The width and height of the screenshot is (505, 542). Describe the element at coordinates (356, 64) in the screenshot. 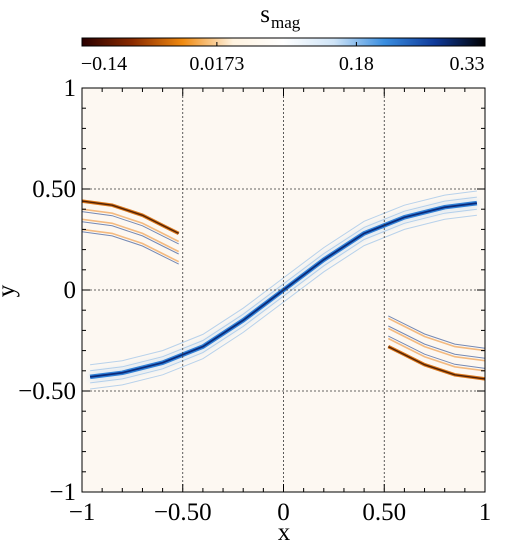

I see `colorbar-tick-label: 0.18` at that location.